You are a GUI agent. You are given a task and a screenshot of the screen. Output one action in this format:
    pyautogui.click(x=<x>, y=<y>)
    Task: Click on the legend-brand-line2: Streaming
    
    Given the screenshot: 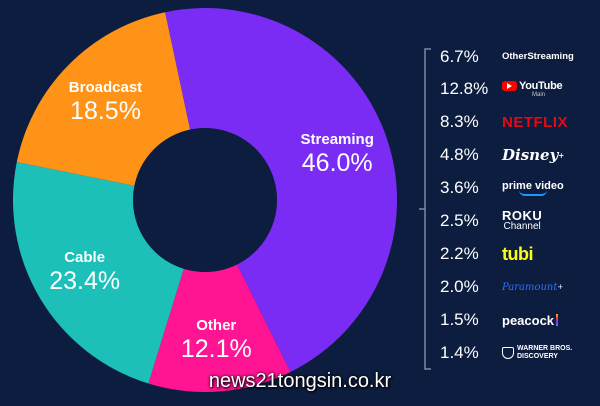 What is the action you would take?
    pyautogui.click(x=550, y=56)
    